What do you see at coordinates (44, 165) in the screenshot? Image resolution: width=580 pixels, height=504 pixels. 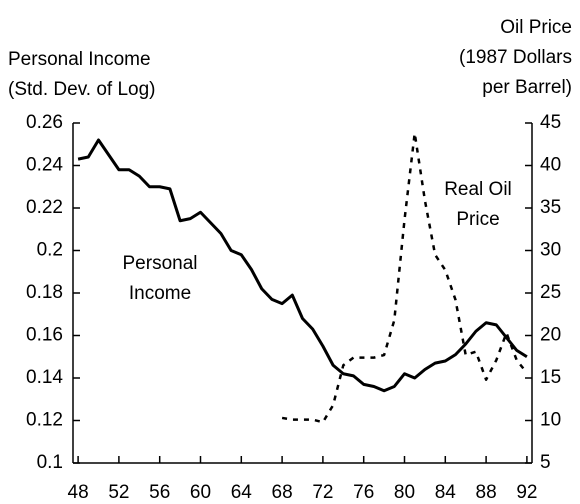 I see `y-tick-label: 0.24` at bounding box center [44, 165].